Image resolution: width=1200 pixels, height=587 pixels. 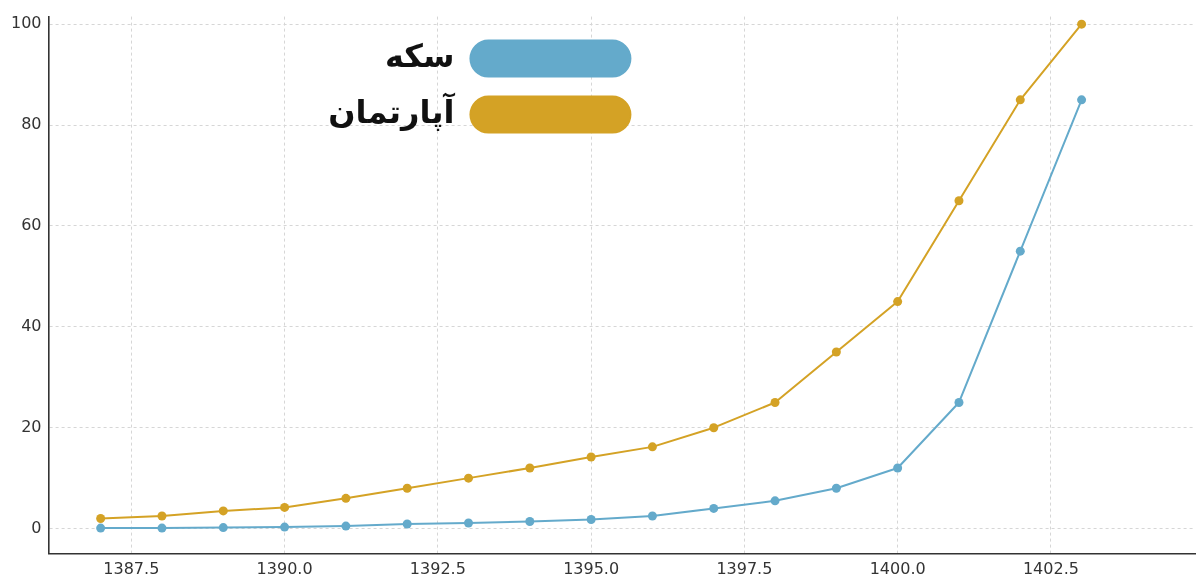 What do you see at coordinates (897, 568) in the screenshot?
I see `x-tick-label: 1400.0` at bounding box center [897, 568].